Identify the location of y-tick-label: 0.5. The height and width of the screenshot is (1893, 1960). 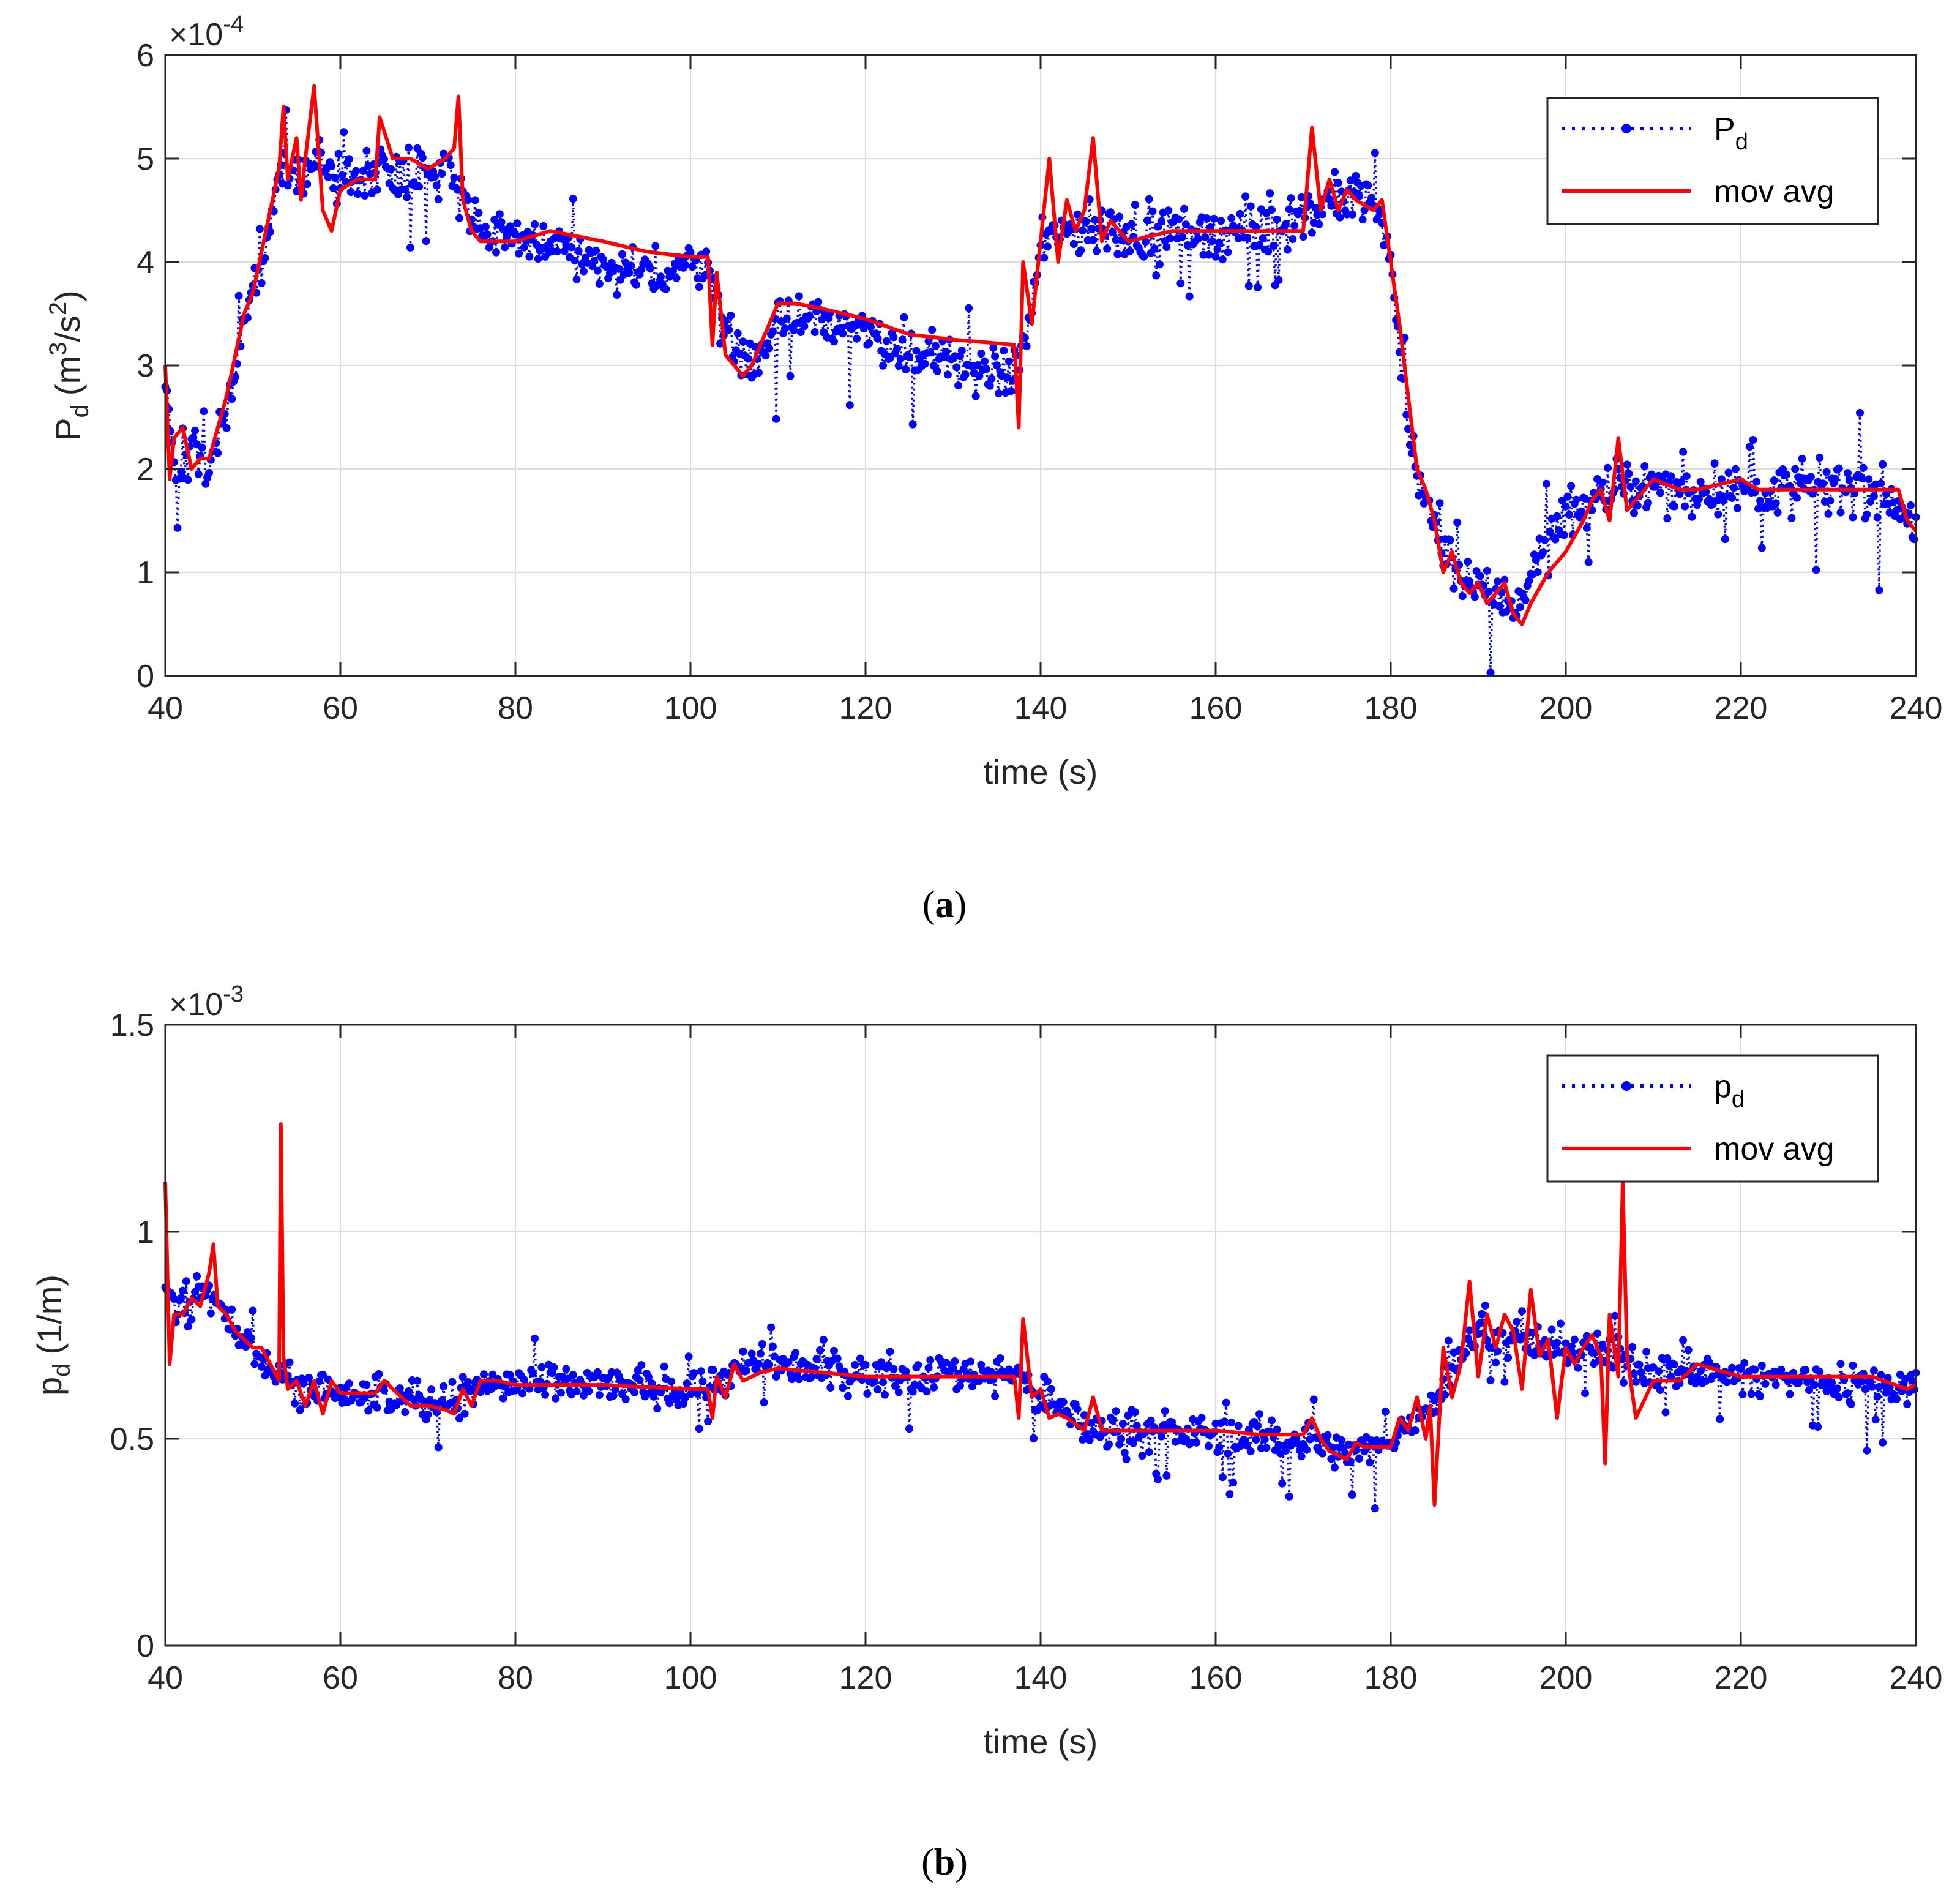
(132, 1439).